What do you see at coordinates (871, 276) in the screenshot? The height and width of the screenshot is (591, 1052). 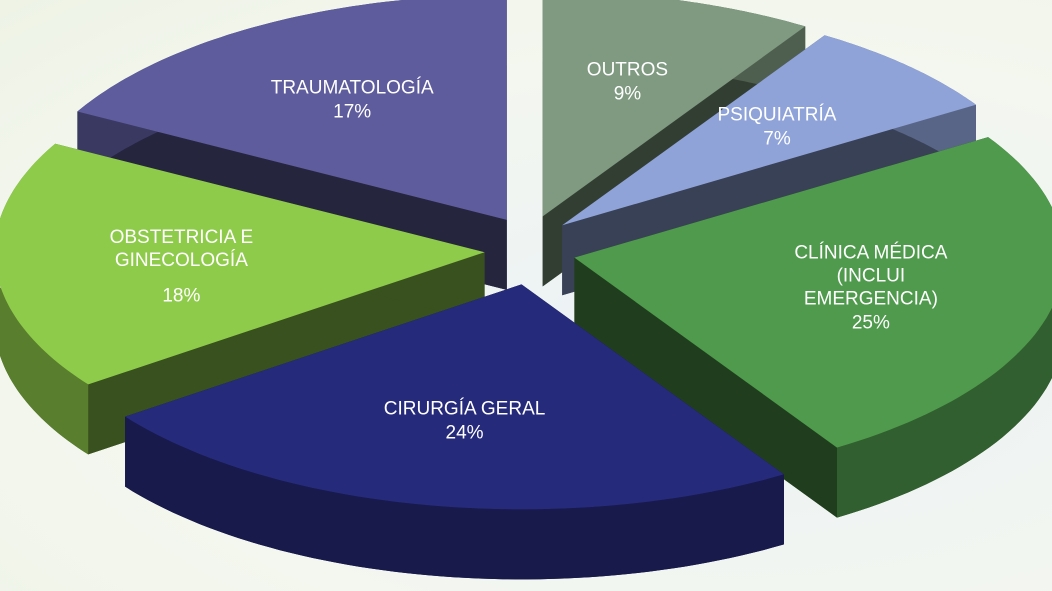 I see `slice-label: CLÍNICA MÉDICA (INCLUI EMERGENCIA)` at bounding box center [871, 276].